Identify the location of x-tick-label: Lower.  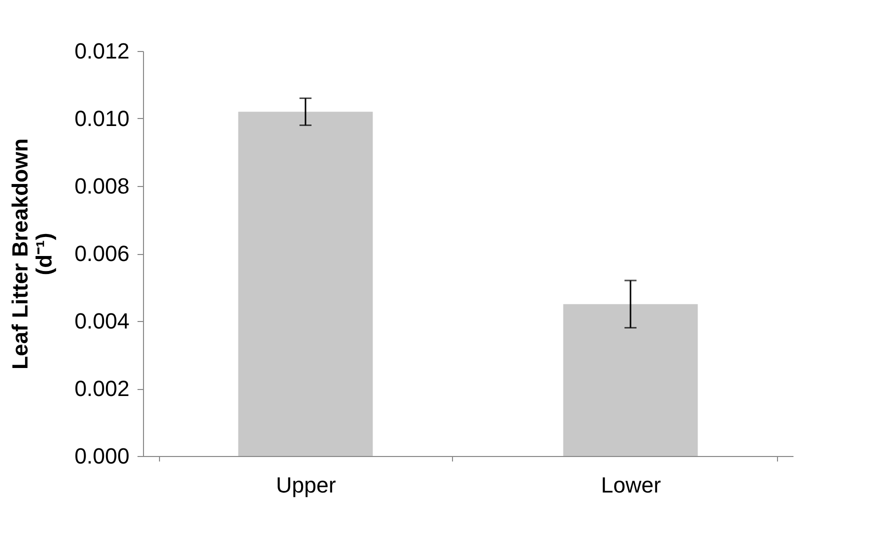
(631, 485).